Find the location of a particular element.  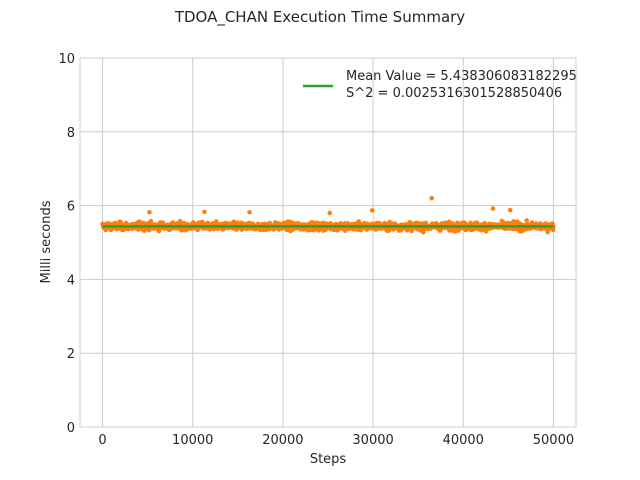

y-tick-label: 2 is located at coordinates (71, 354).